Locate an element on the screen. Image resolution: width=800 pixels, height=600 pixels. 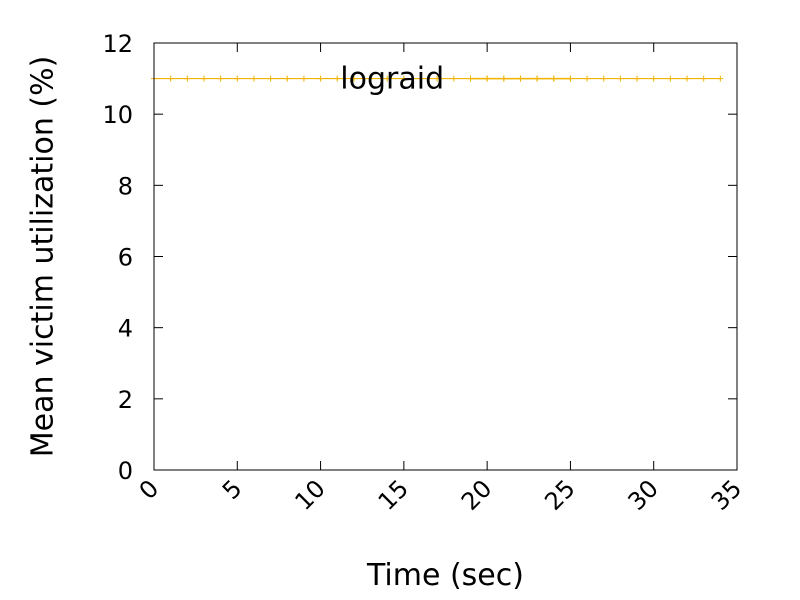
y-axis-title: Mean victim utilization (%) is located at coordinates (43, 257).